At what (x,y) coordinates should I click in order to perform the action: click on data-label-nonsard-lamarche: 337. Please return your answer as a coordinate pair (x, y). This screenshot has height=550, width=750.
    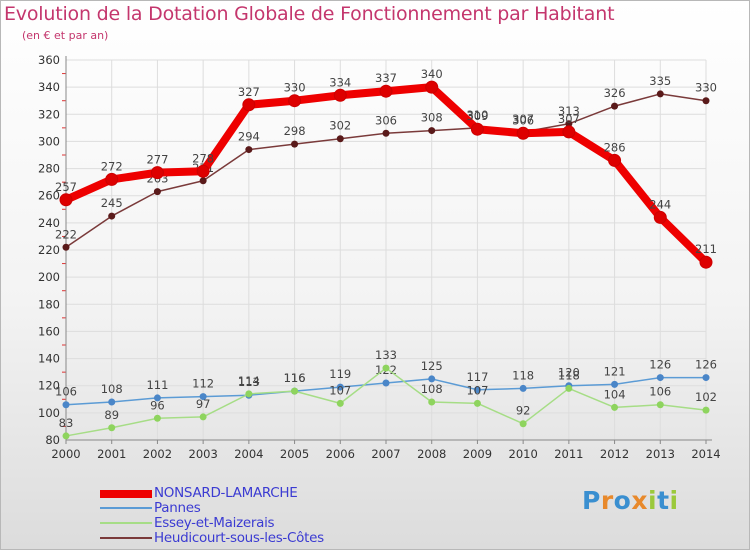
    Looking at the image, I should click on (386, 78).